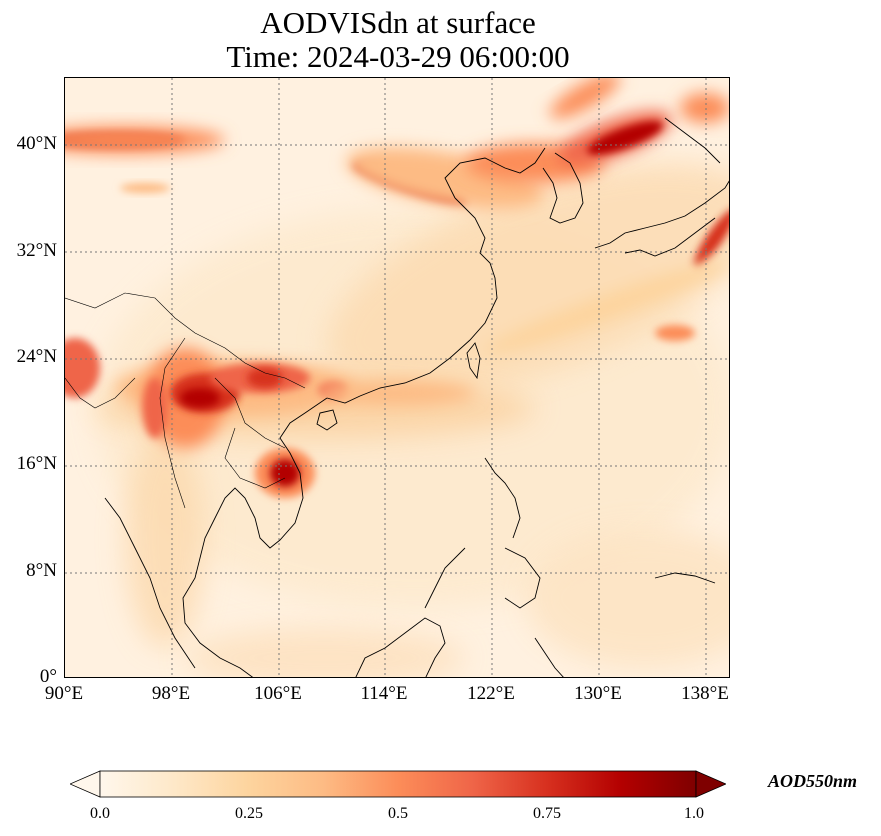  I want to click on map-title: AODVISdn at surface, so click(398, 22).